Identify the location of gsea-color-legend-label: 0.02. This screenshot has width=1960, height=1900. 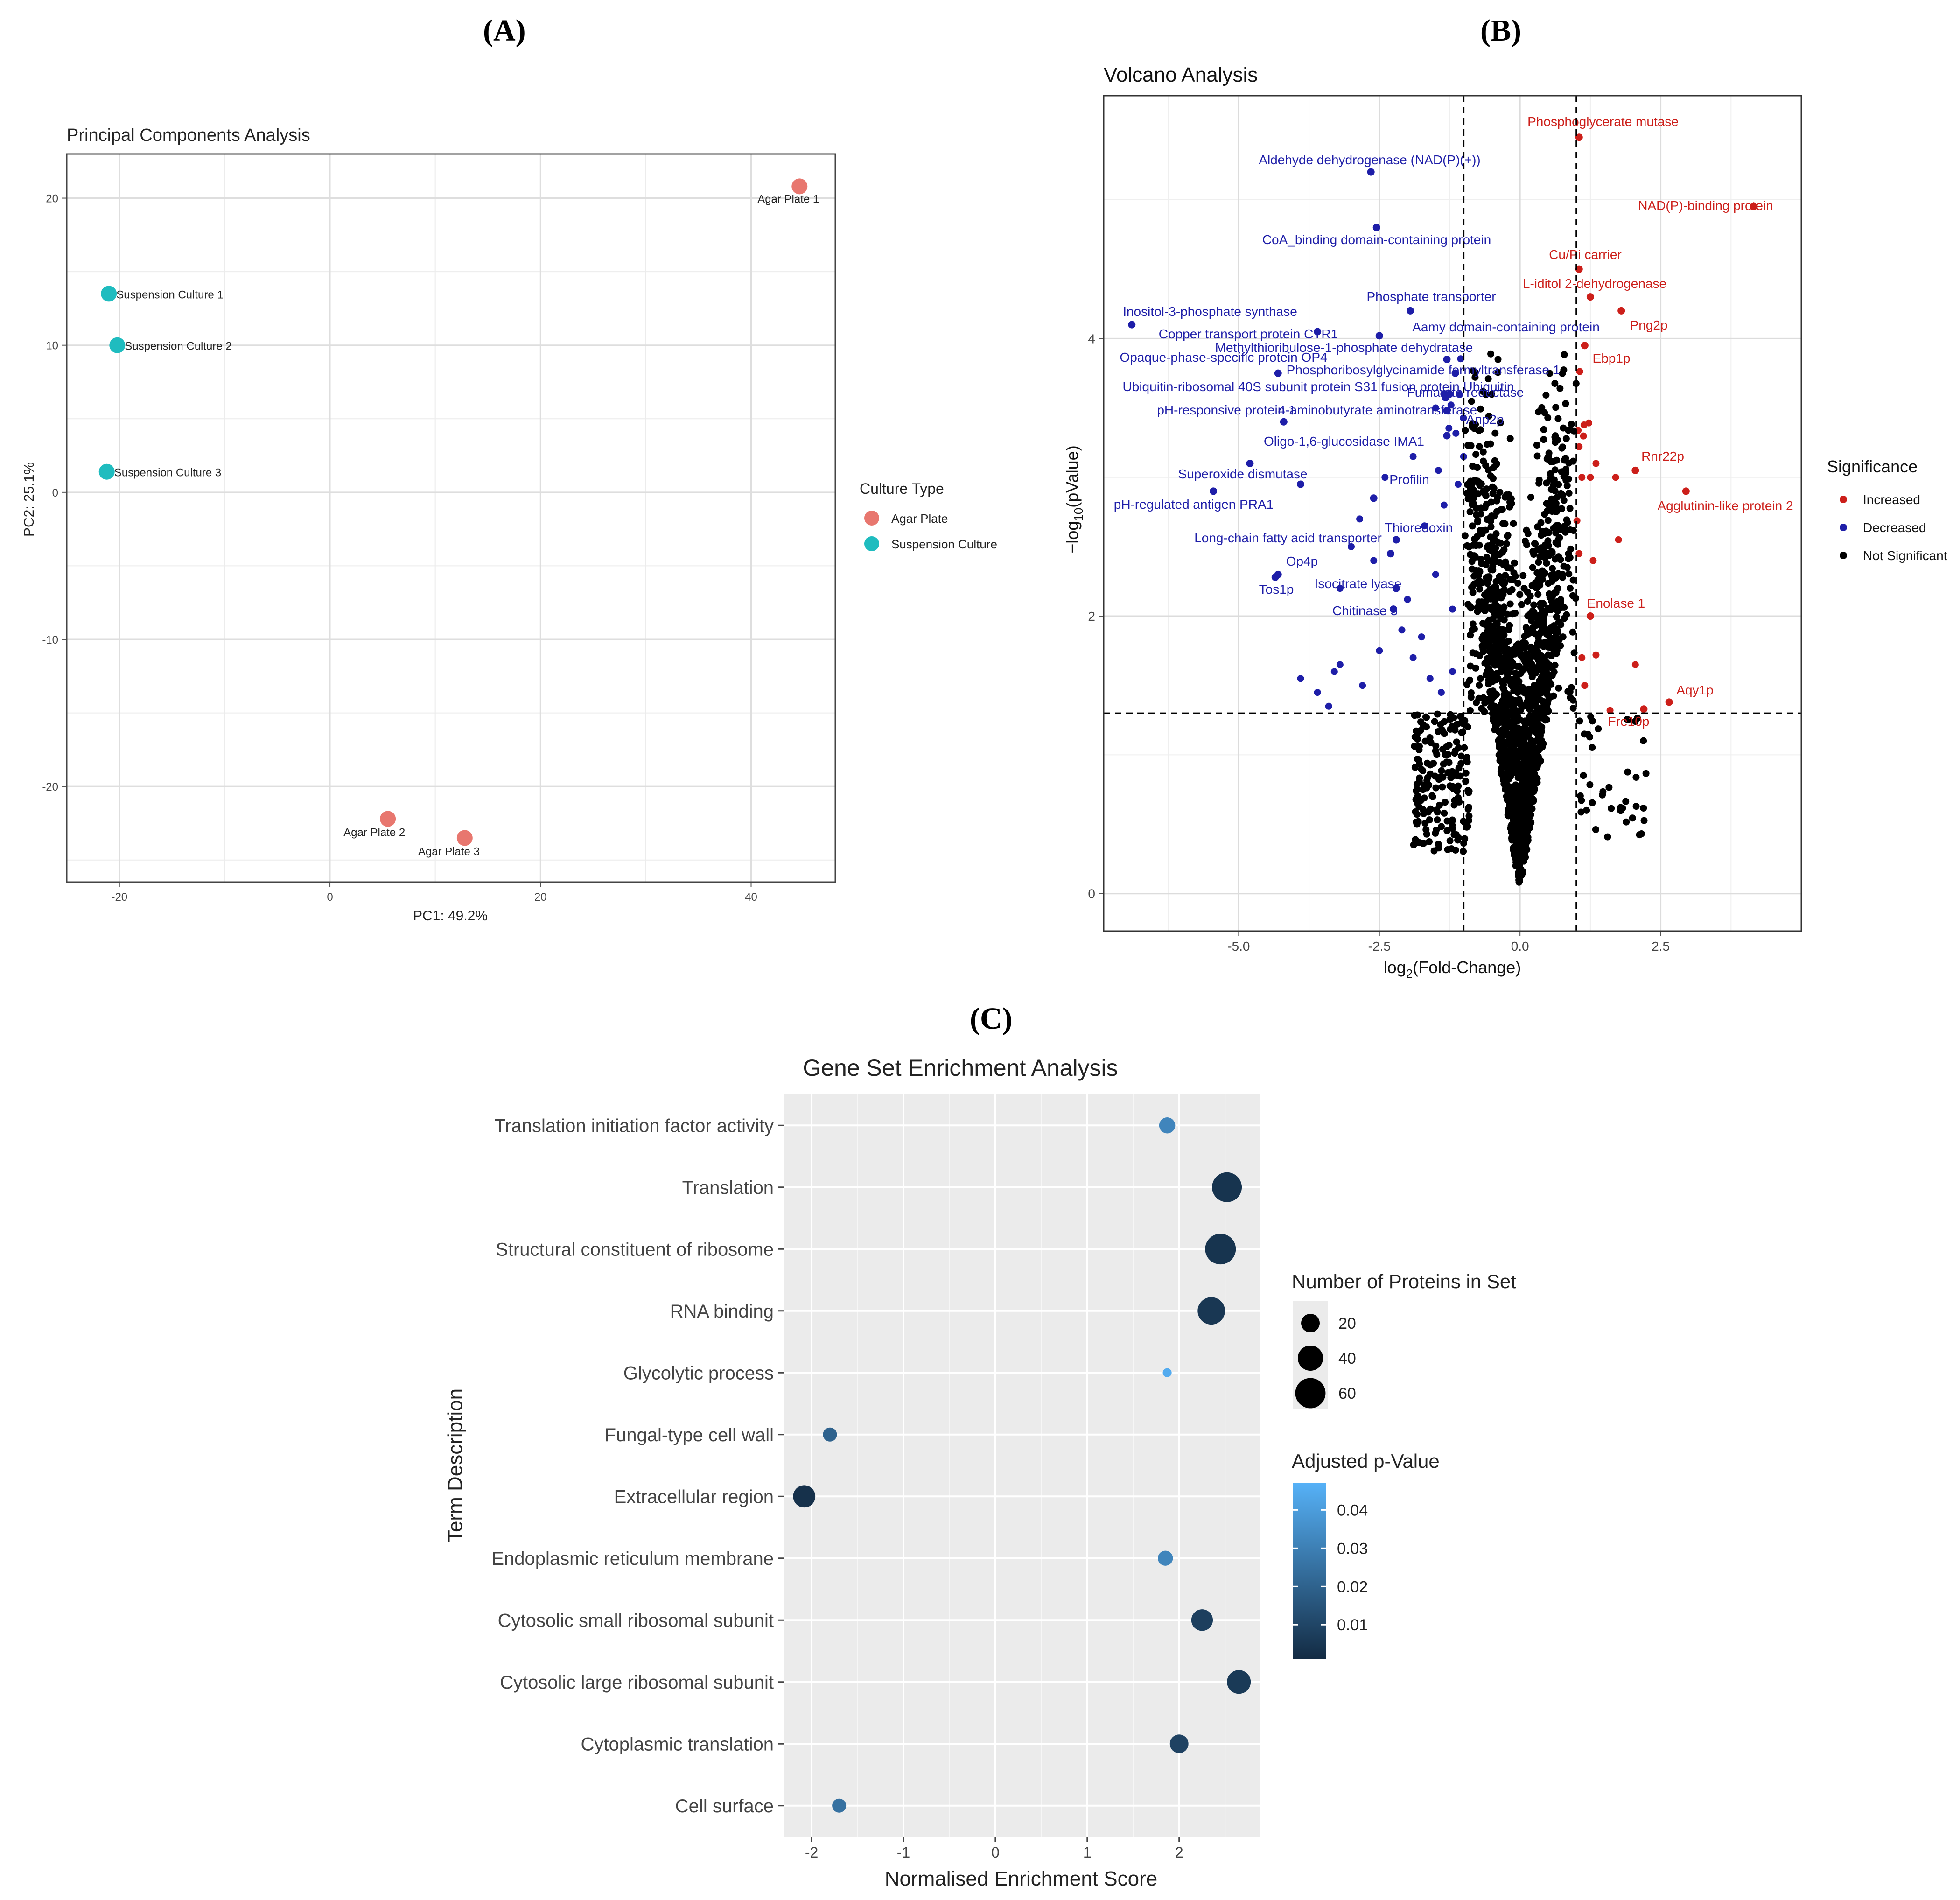
(1352, 1587).